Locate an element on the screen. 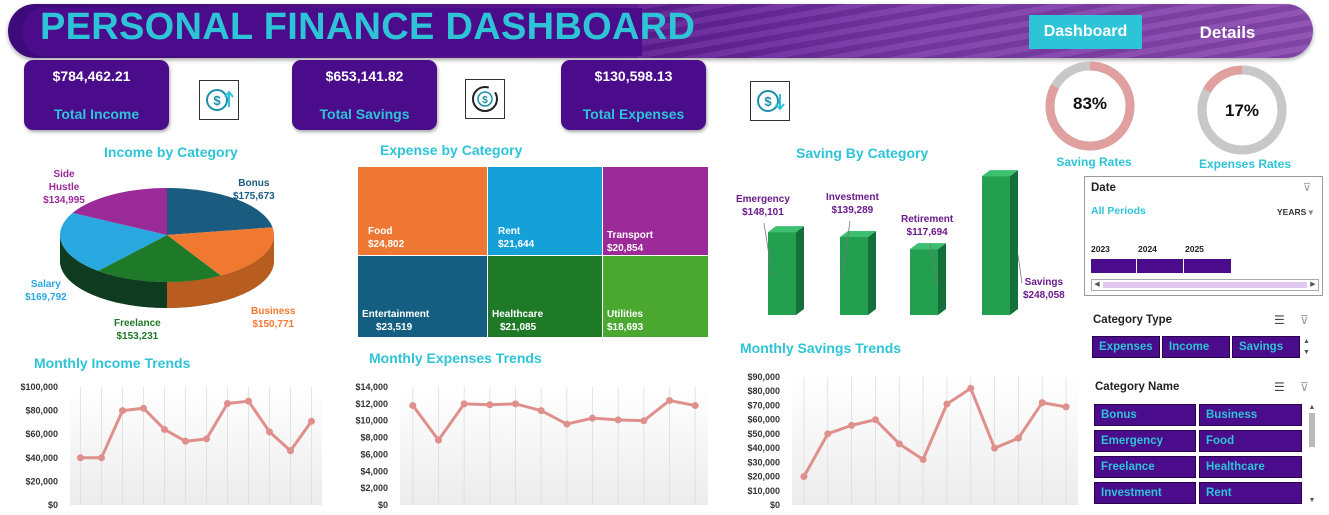  tile-name: Food is located at coordinates (380, 231).